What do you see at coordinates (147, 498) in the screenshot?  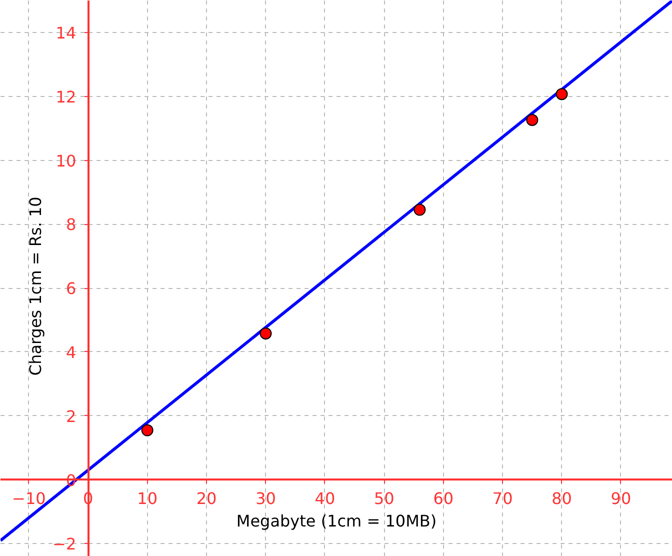 I see `x-tick-label: 10` at bounding box center [147, 498].